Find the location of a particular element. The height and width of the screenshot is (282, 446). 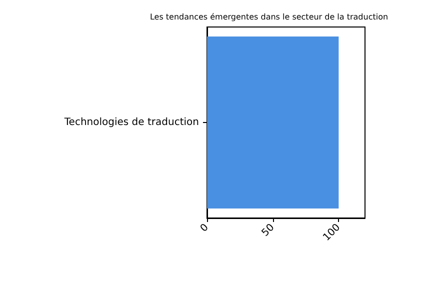

x-tick-label: 50 is located at coordinates (268, 230).